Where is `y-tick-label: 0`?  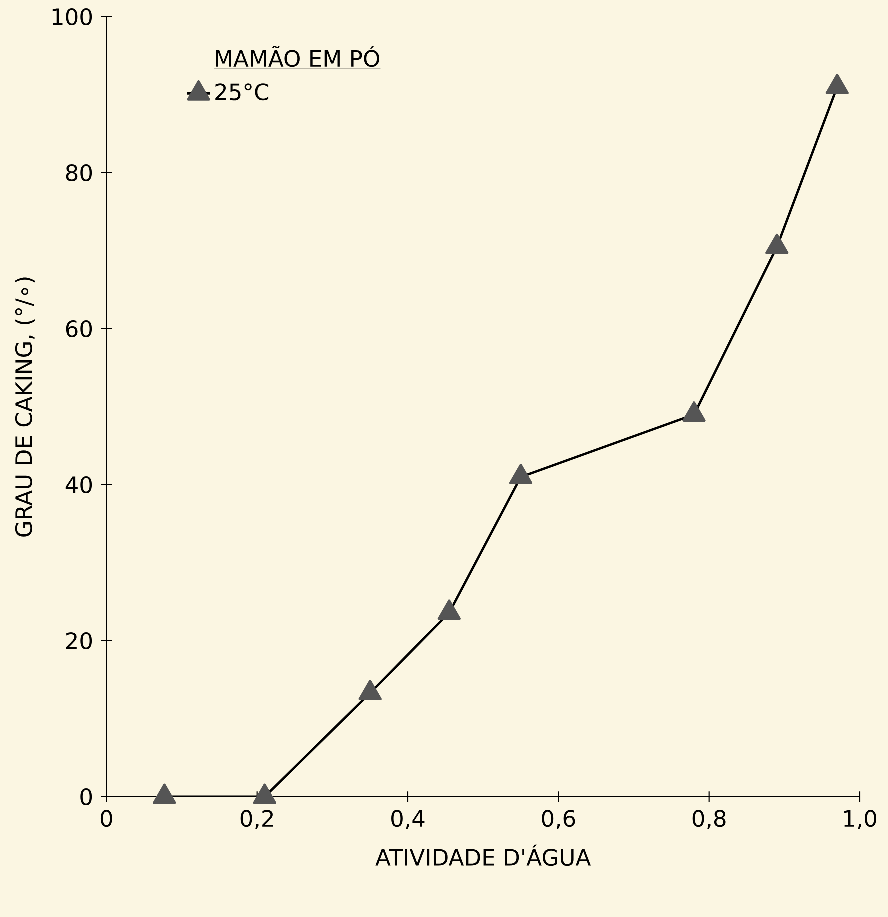 y-tick-label: 0 is located at coordinates (86, 797).